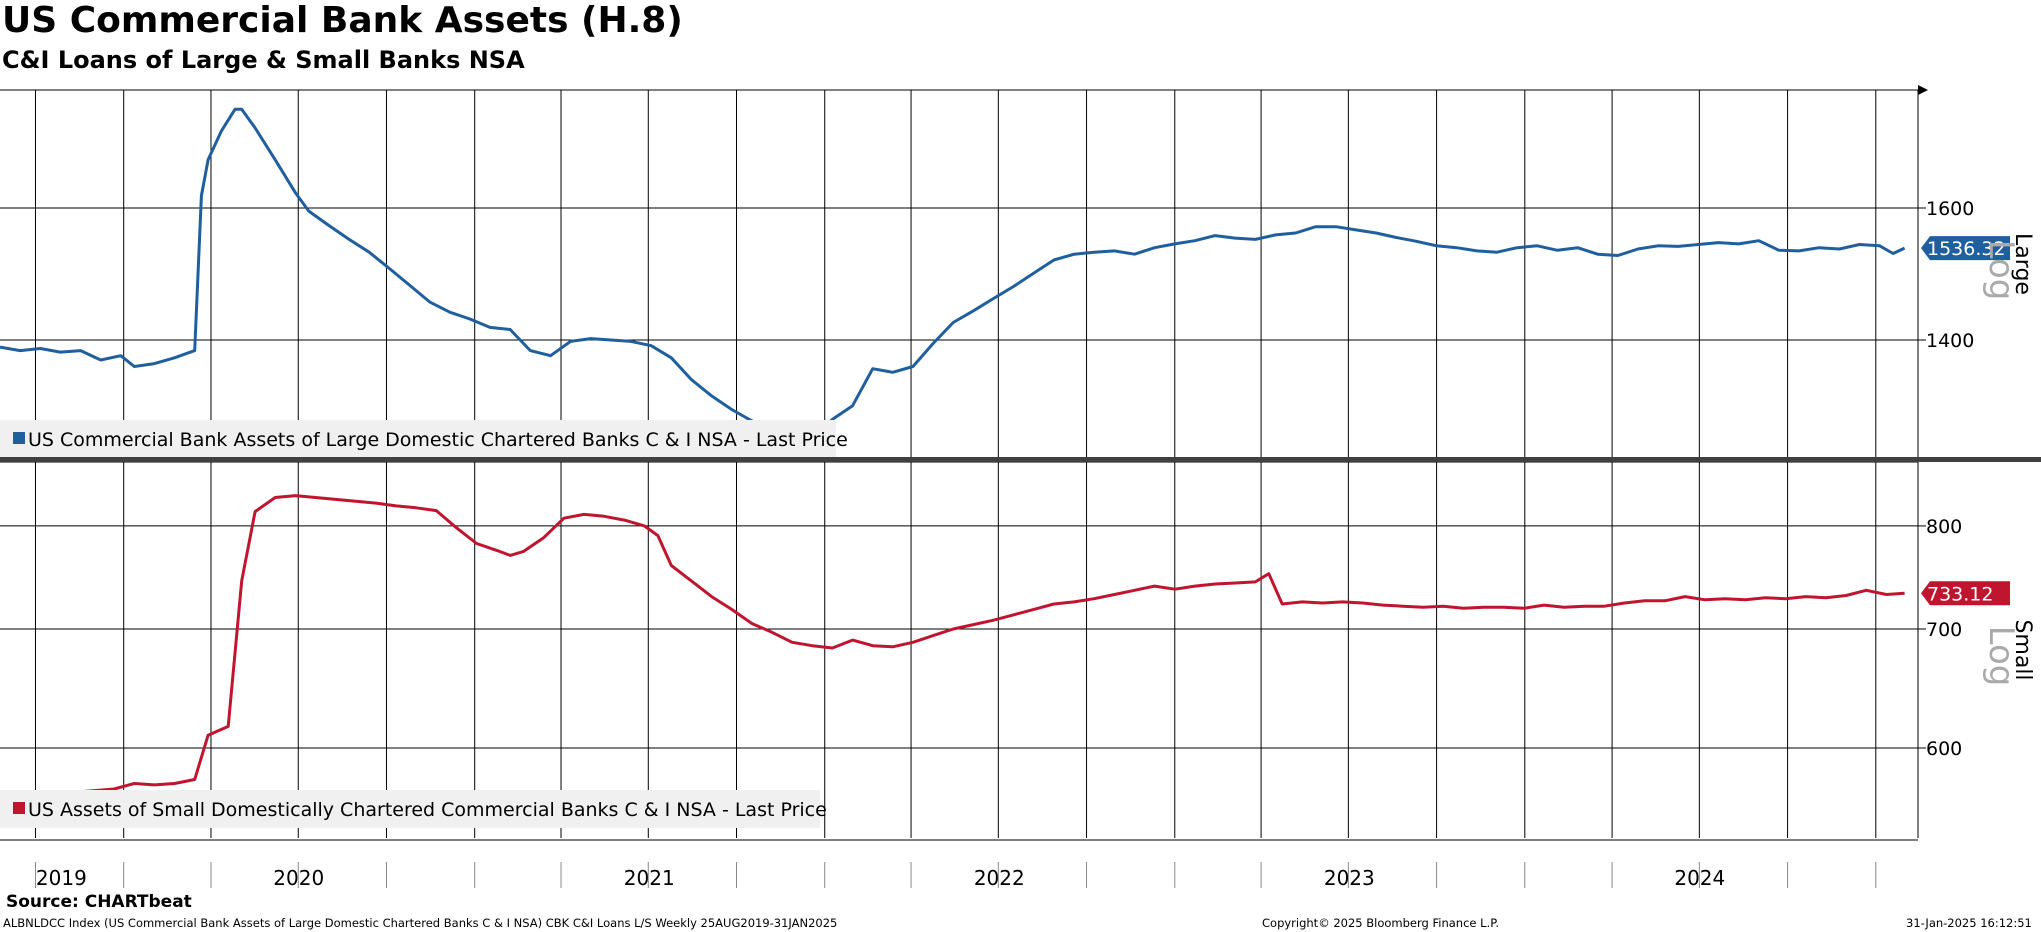 The width and height of the screenshot is (2041, 932). Describe the element at coordinates (1923, 90) in the screenshot. I see `axis-arrow` at that location.